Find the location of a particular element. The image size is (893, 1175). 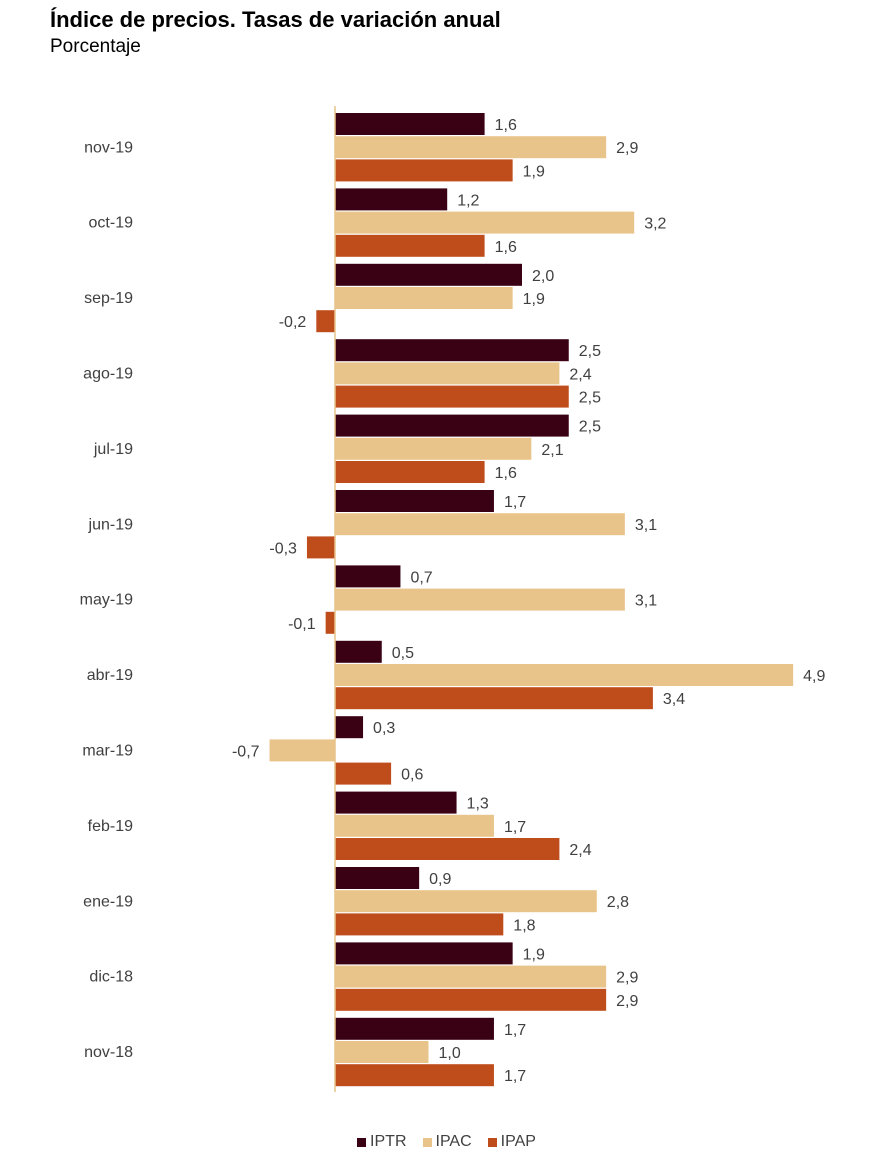

category-label: oct-19 is located at coordinates (111, 223).